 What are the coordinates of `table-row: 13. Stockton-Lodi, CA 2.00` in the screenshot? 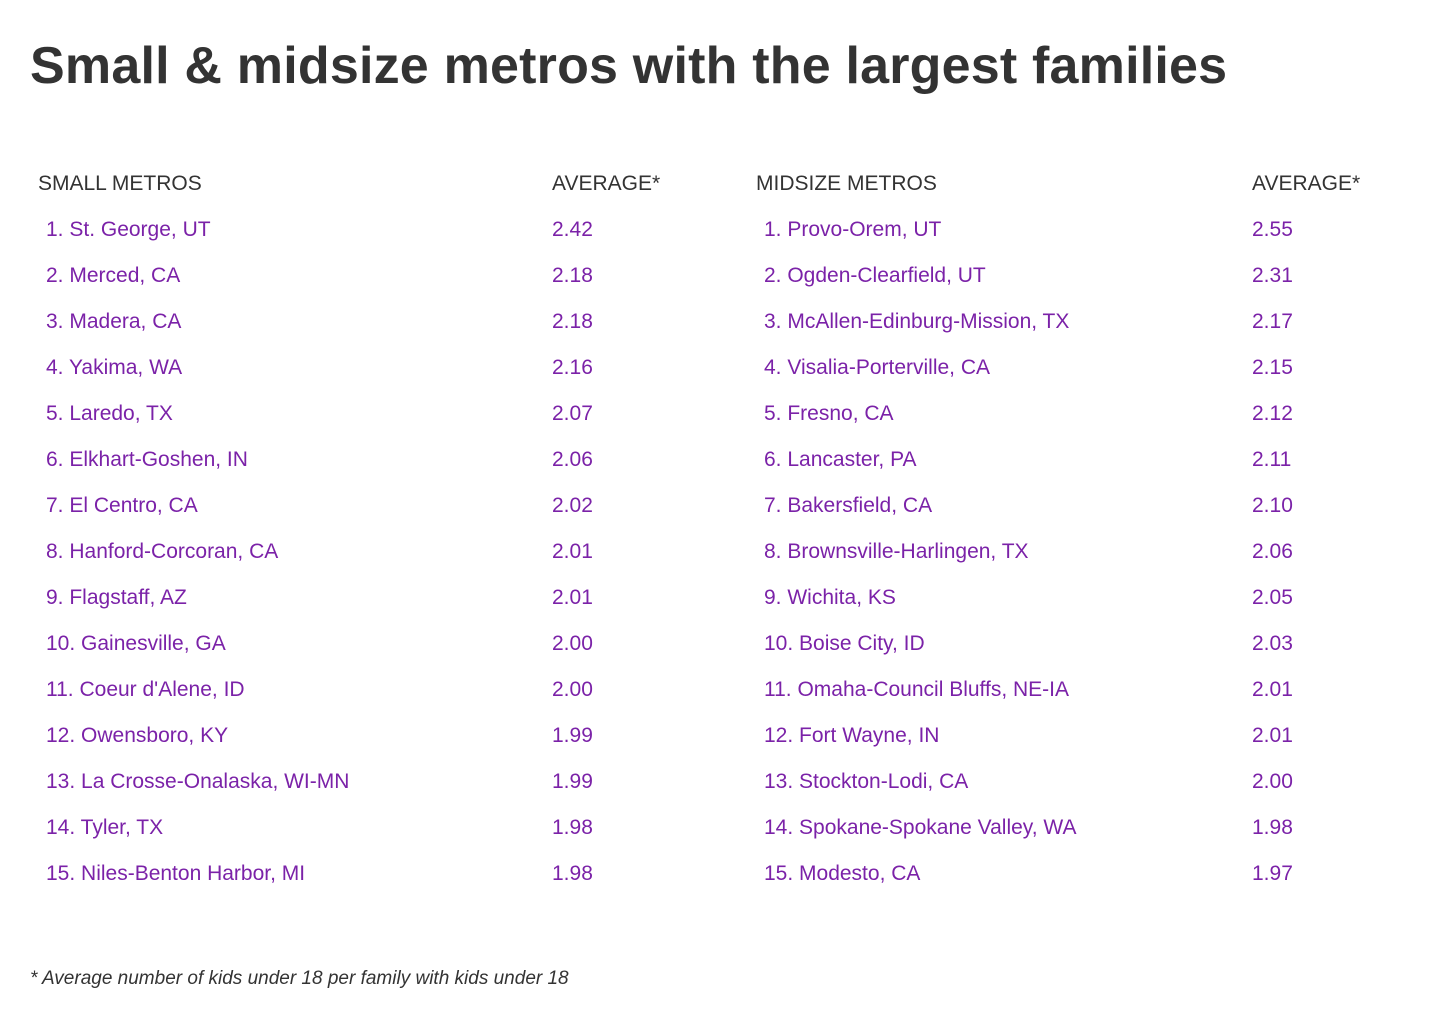 It's located at (1081, 777).